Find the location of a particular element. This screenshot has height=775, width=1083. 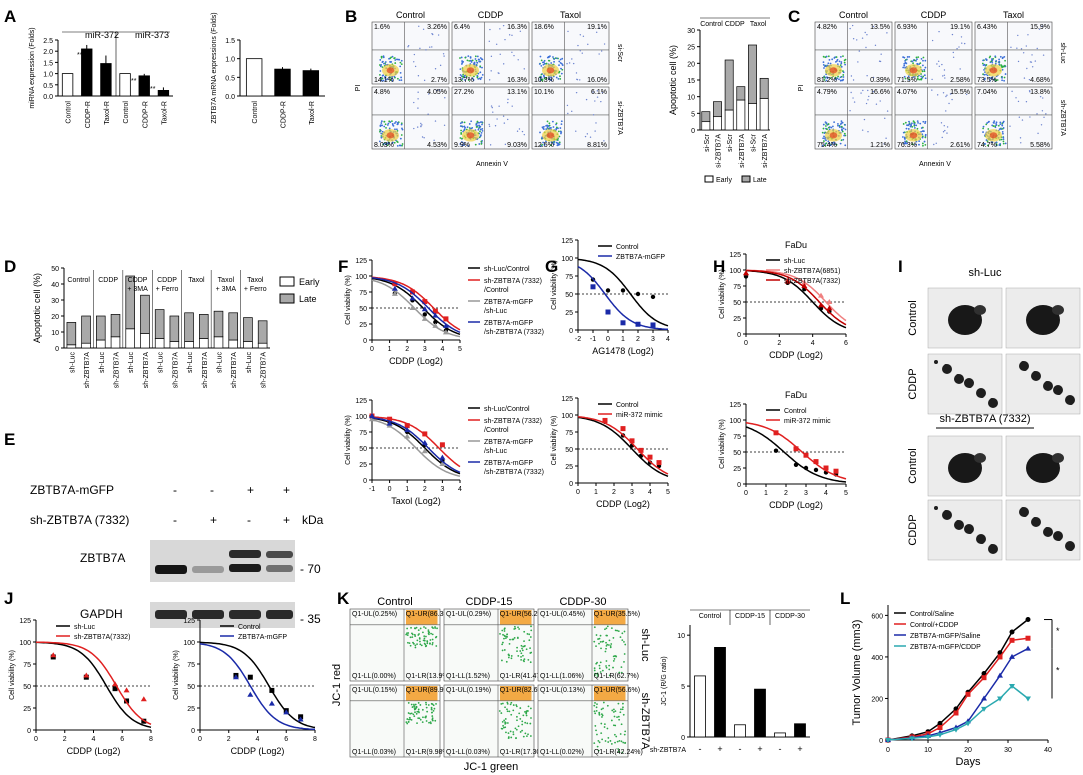

blot-label-gapdh: GAPDH is located at coordinates (101, 614).